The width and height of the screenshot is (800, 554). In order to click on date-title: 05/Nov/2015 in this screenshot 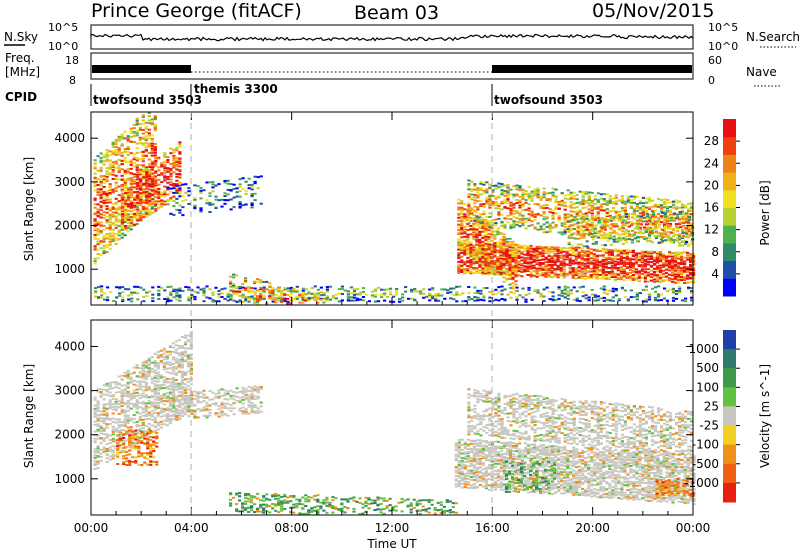, I will do `click(653, 11)`.